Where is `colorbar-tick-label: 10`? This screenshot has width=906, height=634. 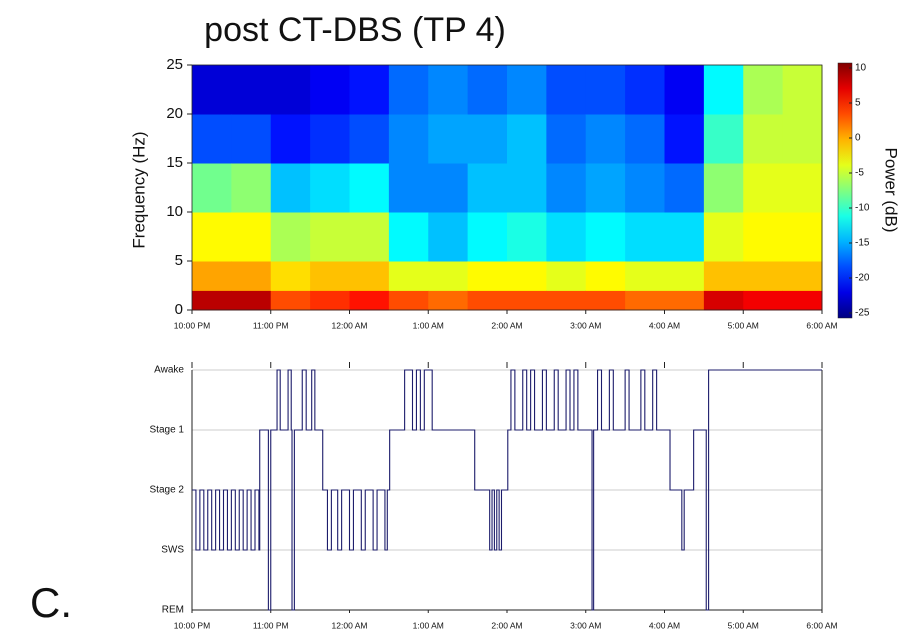
colorbar-tick-label: 10 is located at coordinates (861, 68).